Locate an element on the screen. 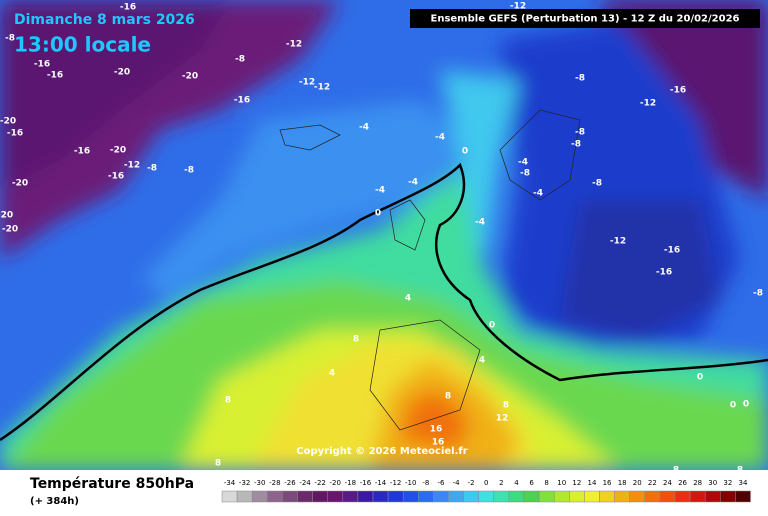 This screenshot has height=516, width=768. colorbar-label: 18 is located at coordinates (622, 483).